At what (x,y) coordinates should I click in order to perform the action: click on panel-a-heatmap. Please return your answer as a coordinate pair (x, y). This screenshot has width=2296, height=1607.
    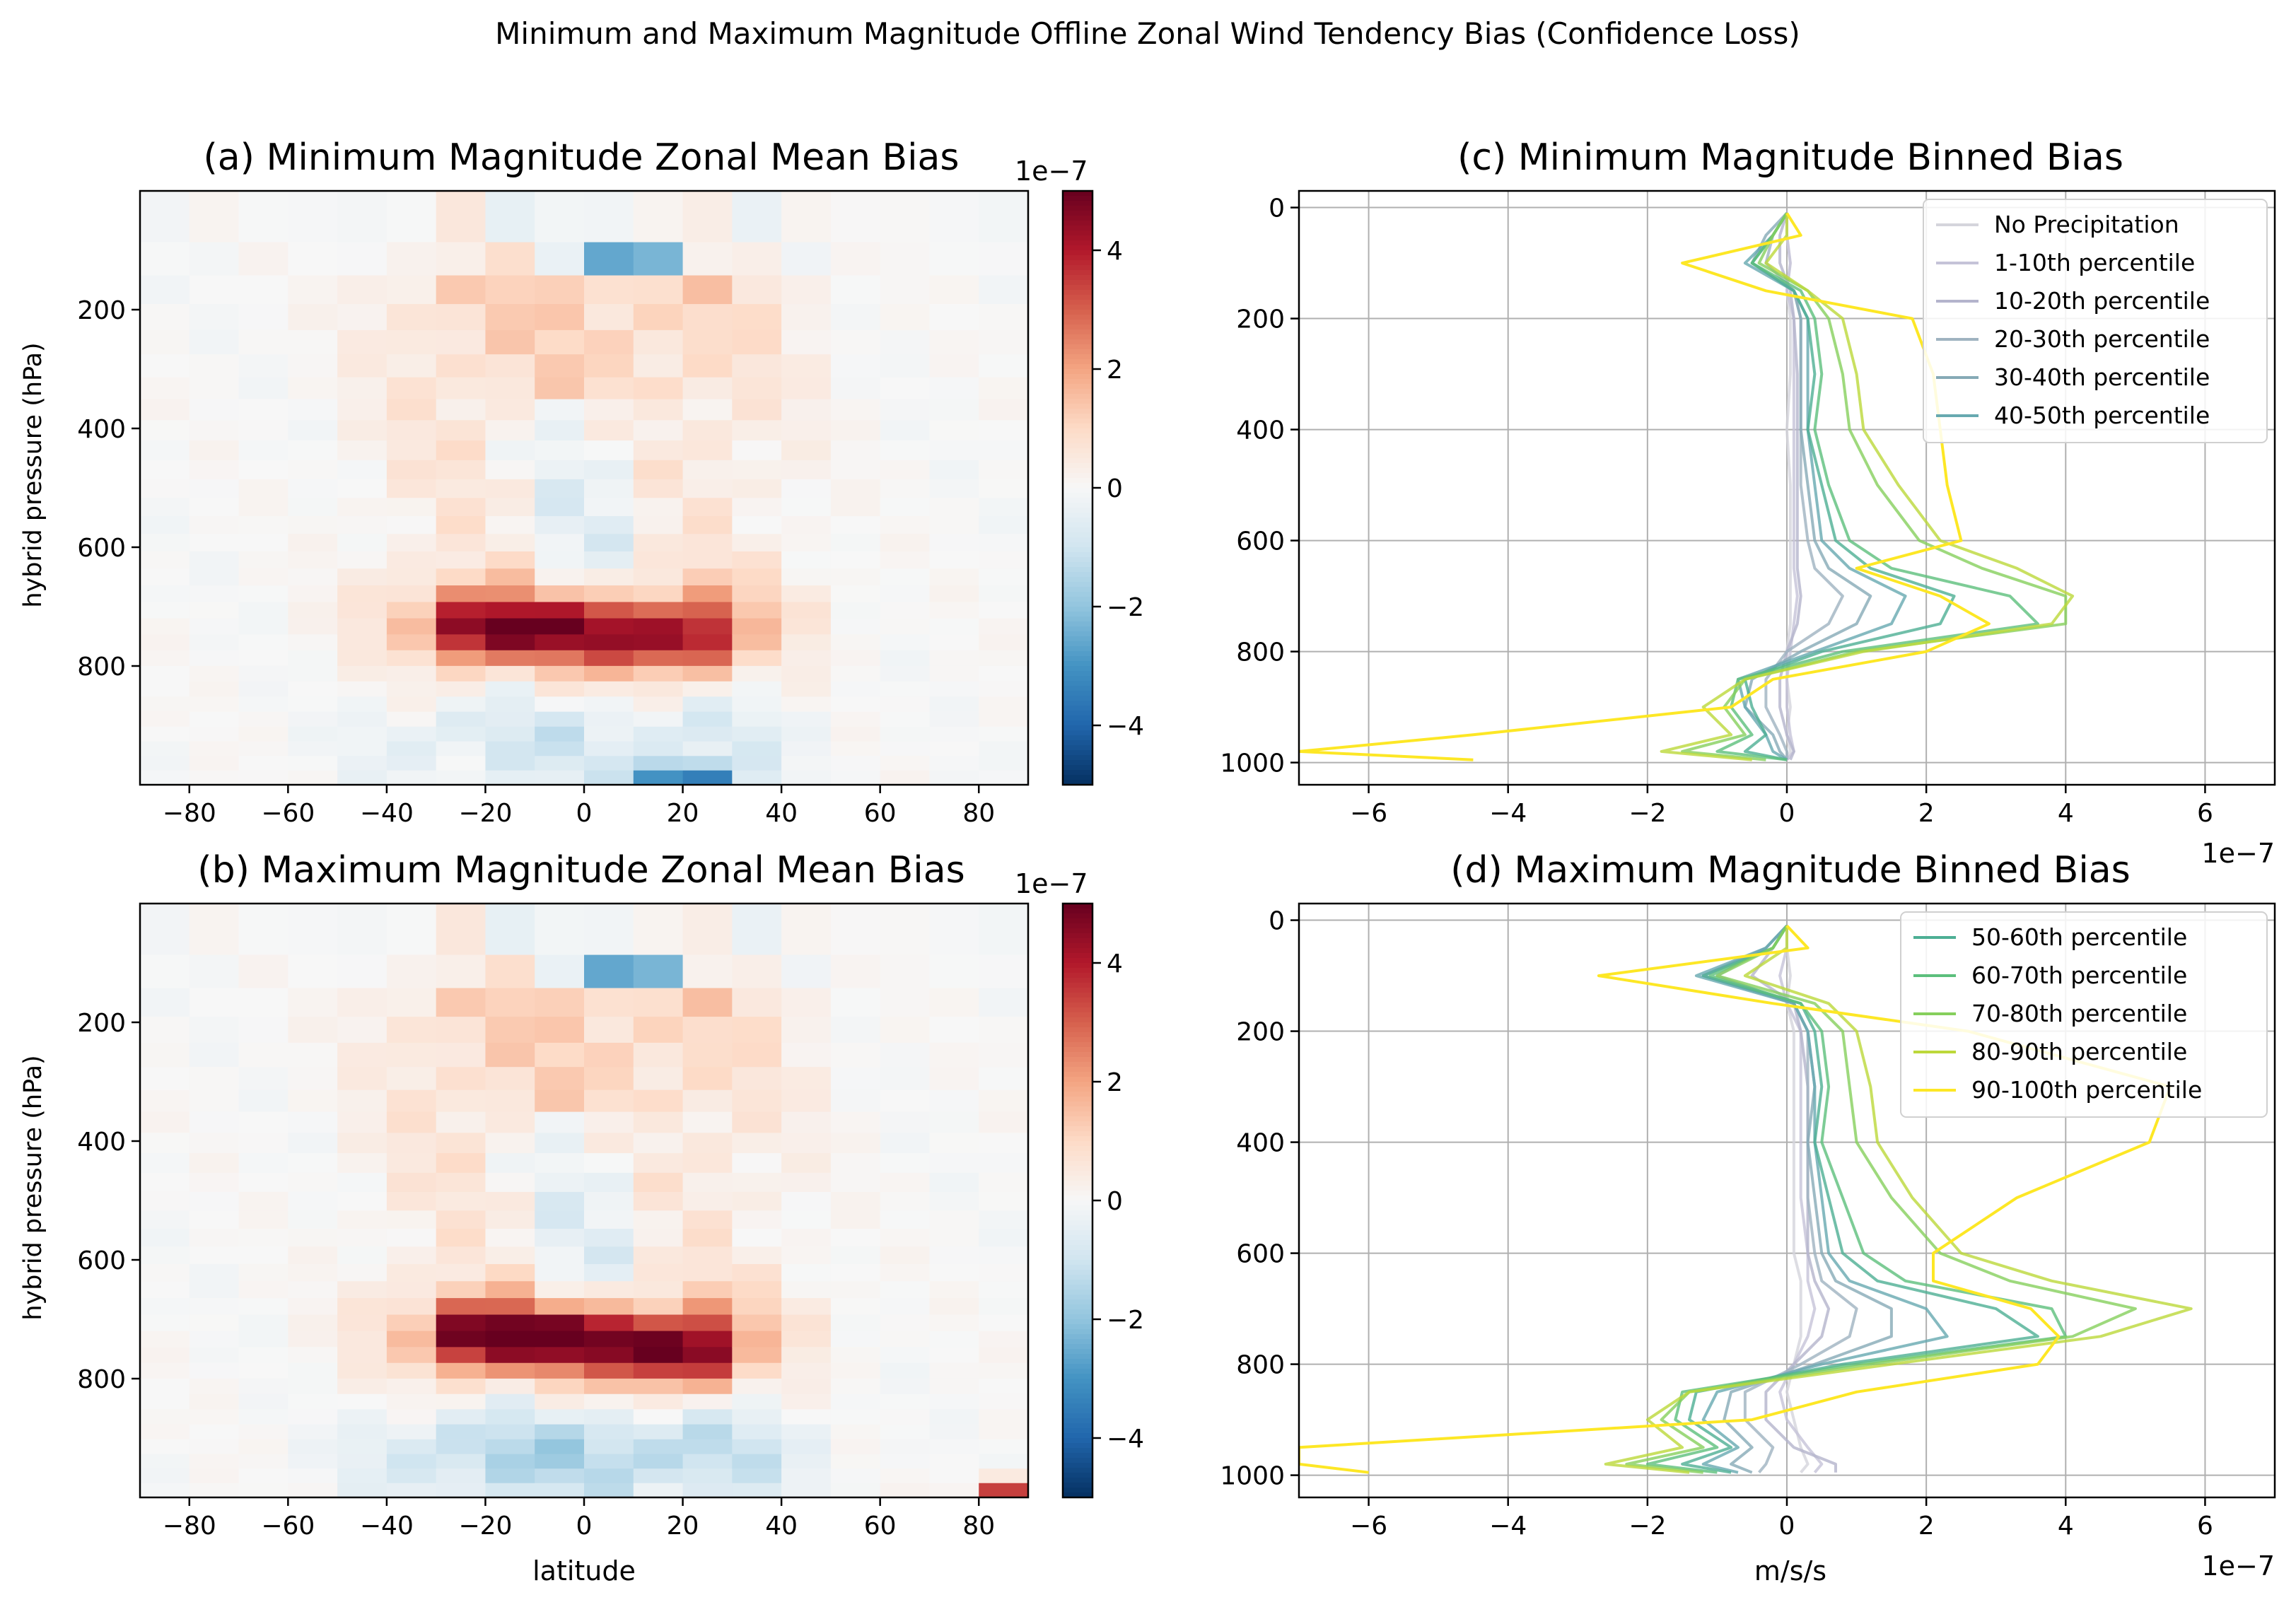
    Looking at the image, I should click on (585, 488).